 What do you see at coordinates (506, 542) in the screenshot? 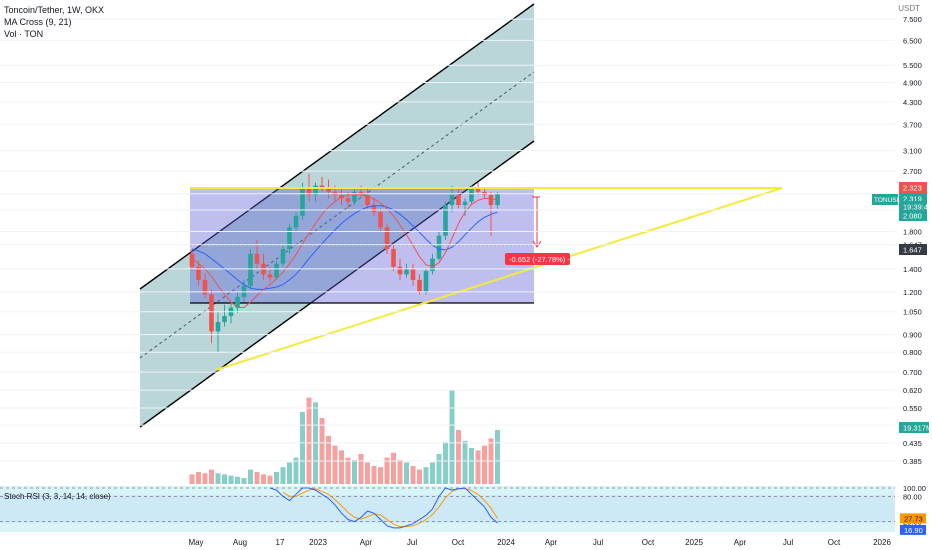
I see `time-tick-label: 2024` at bounding box center [506, 542].